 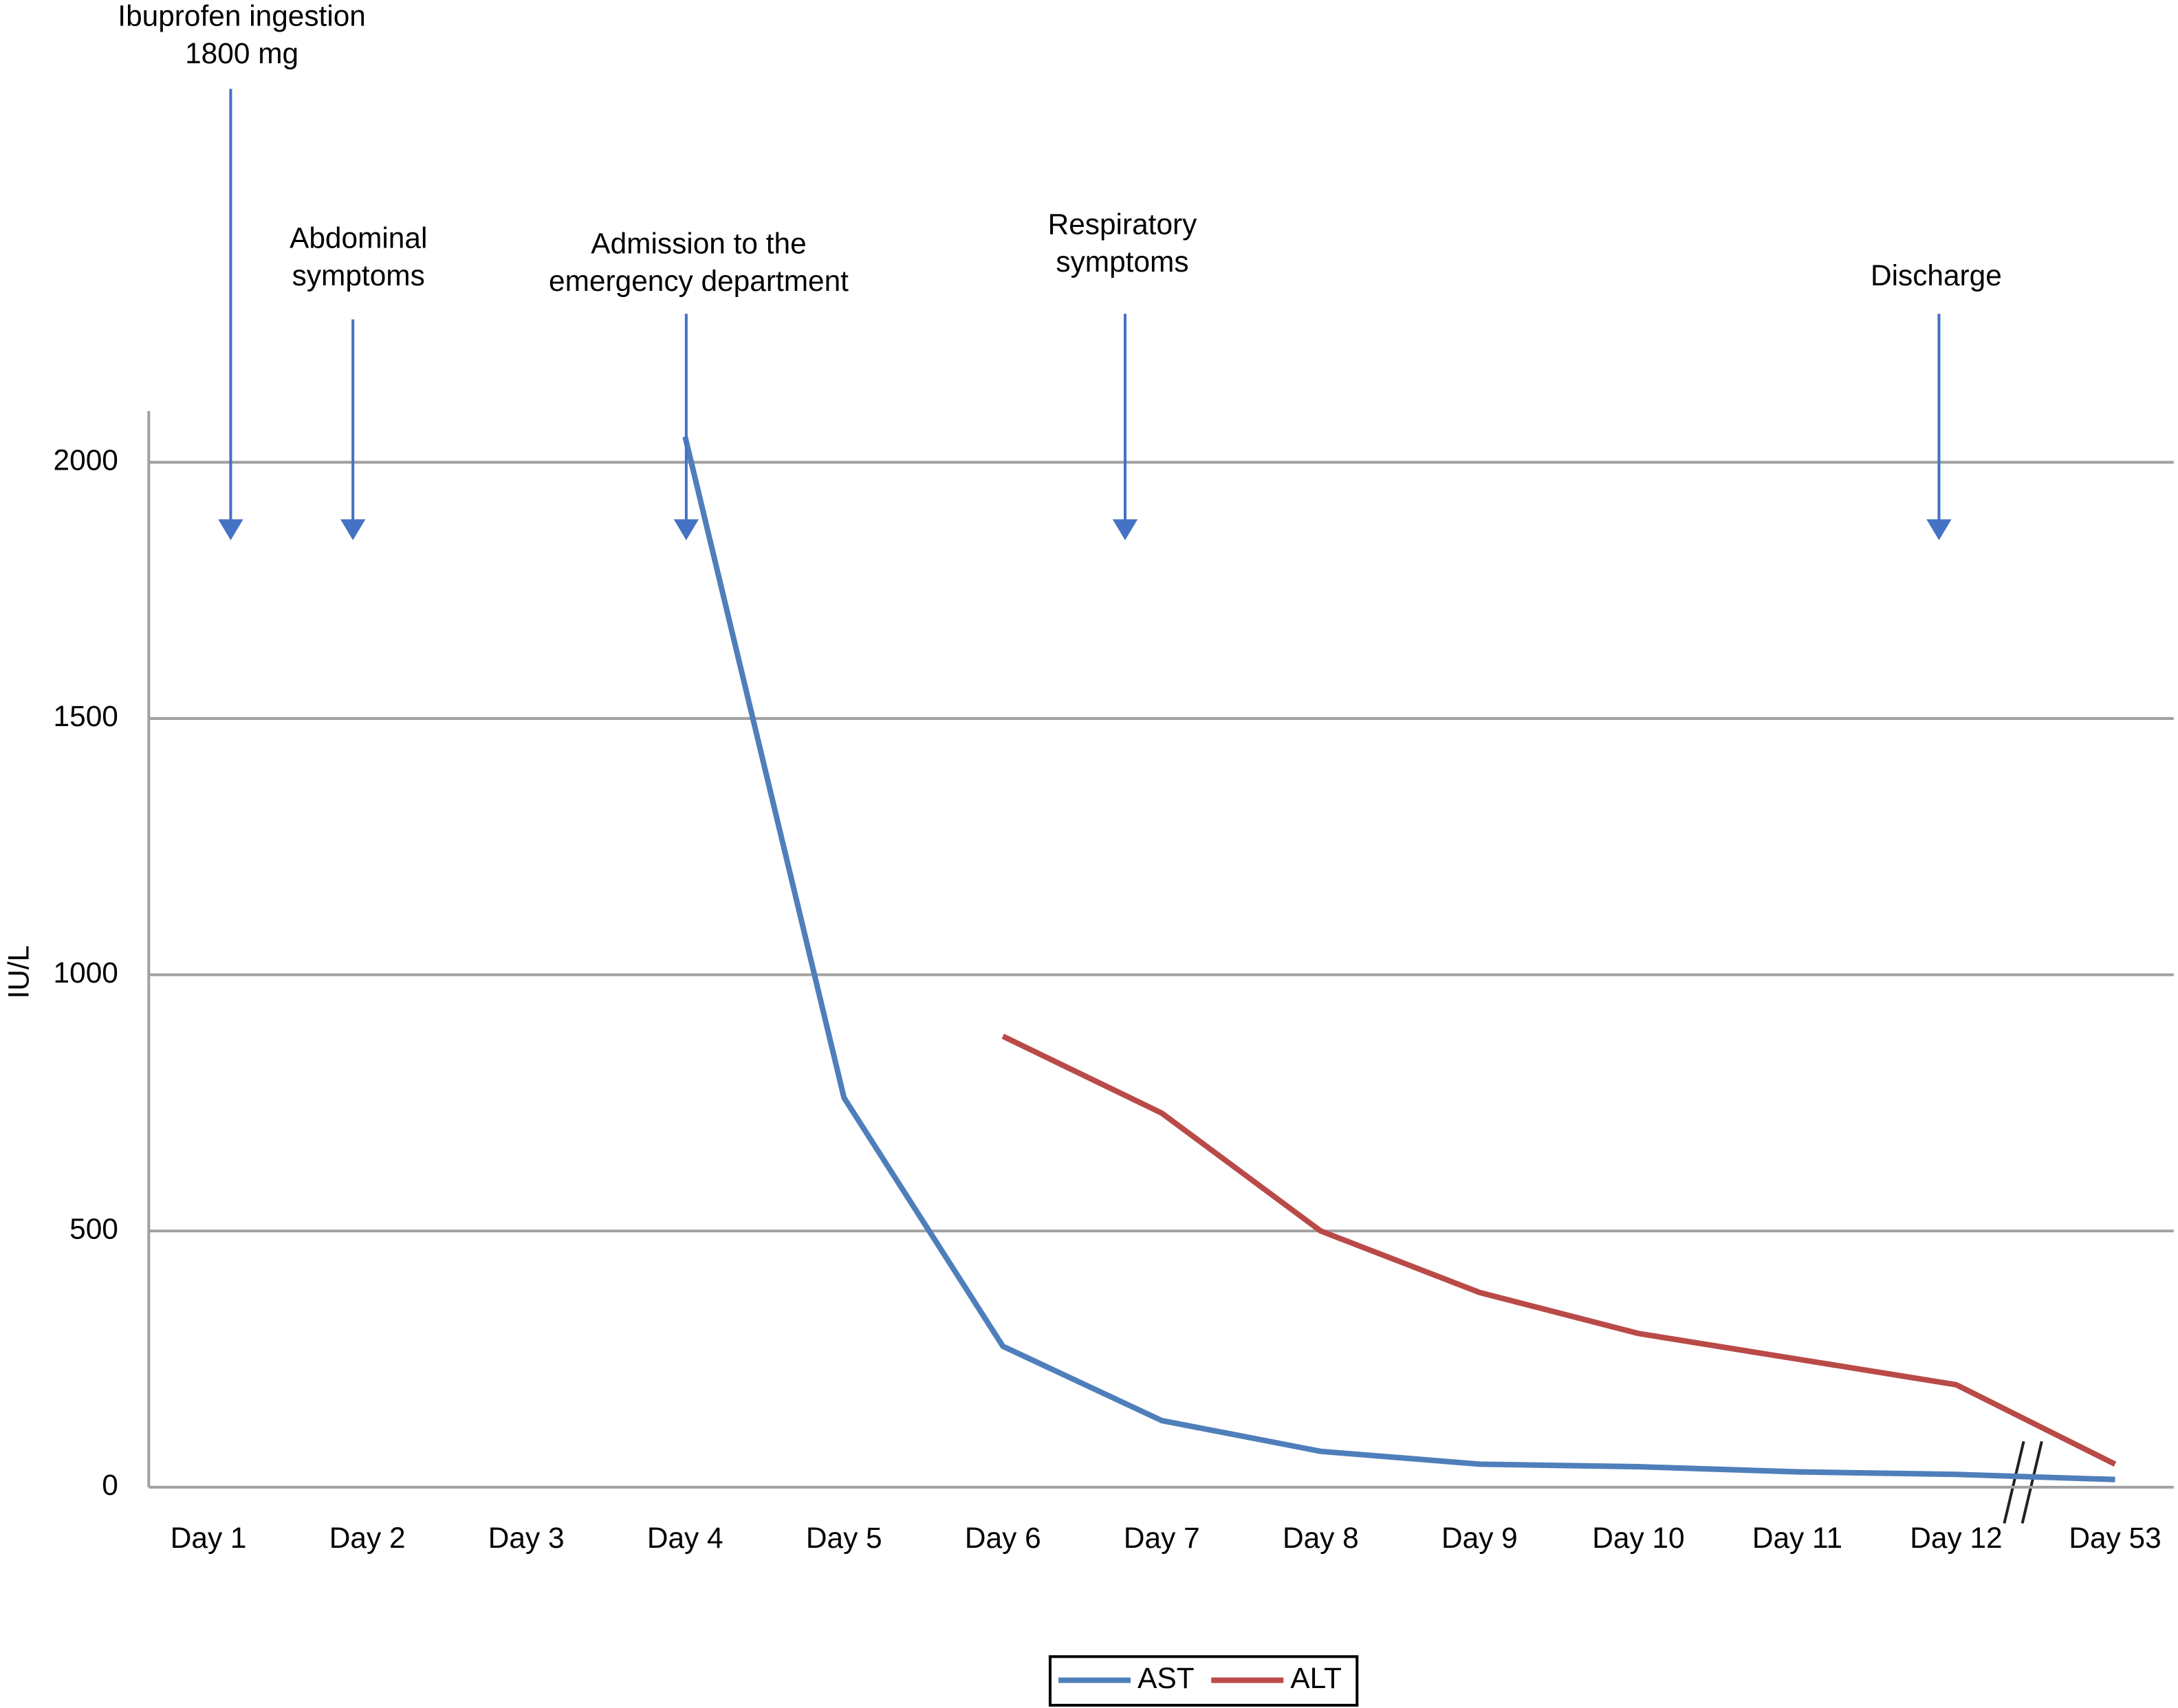 What do you see at coordinates (1936, 275) in the screenshot?
I see `annotation-text: Discharge` at bounding box center [1936, 275].